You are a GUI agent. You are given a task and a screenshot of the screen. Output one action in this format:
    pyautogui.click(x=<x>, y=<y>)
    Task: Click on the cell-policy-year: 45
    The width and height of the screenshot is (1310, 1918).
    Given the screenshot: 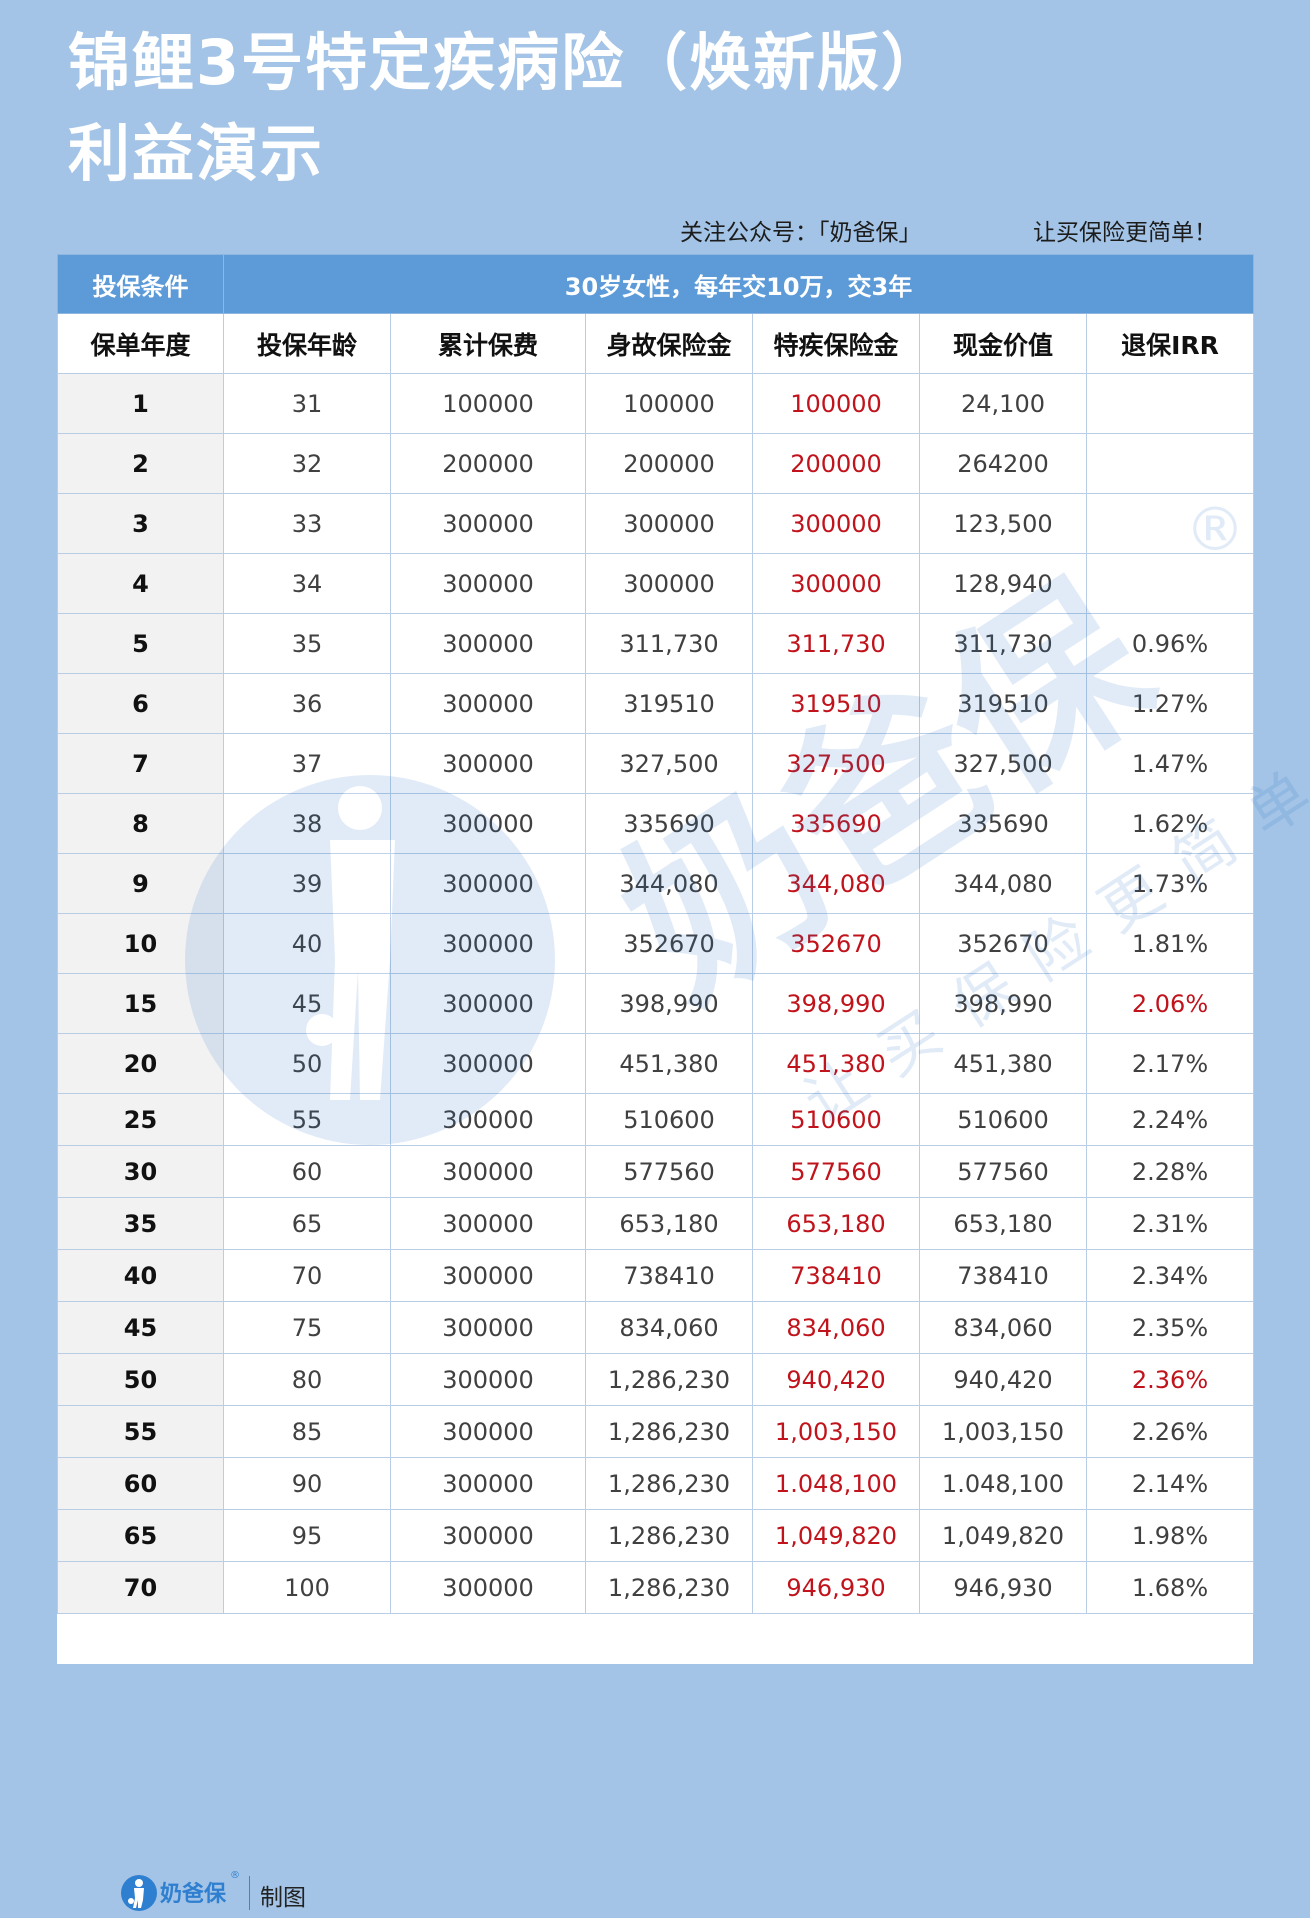 What is the action you would take?
    pyautogui.click(x=140, y=1327)
    